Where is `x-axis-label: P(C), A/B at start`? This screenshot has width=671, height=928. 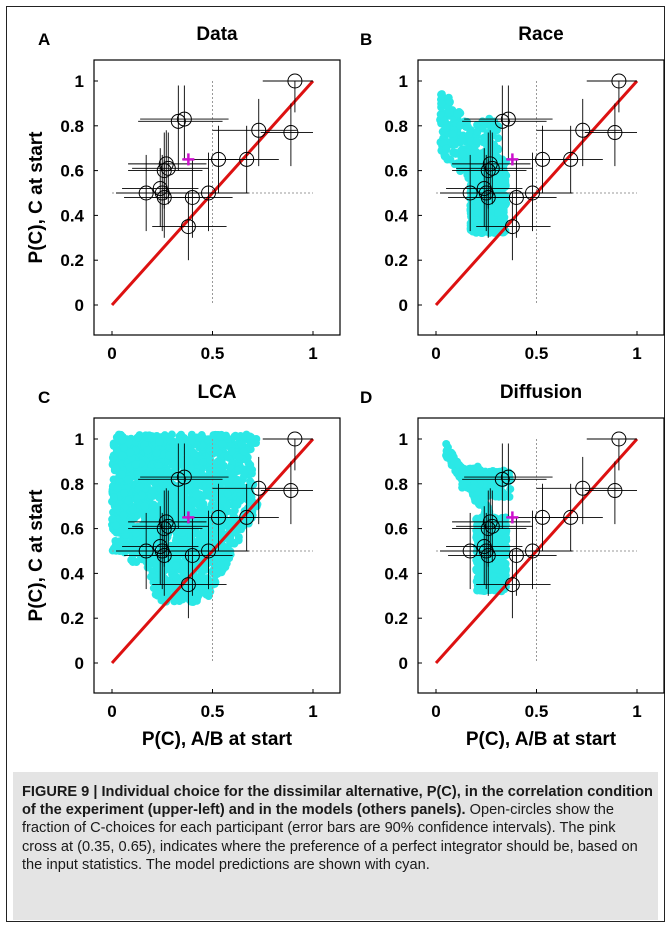
x-axis-label: P(C), A/B at start is located at coordinates (541, 739).